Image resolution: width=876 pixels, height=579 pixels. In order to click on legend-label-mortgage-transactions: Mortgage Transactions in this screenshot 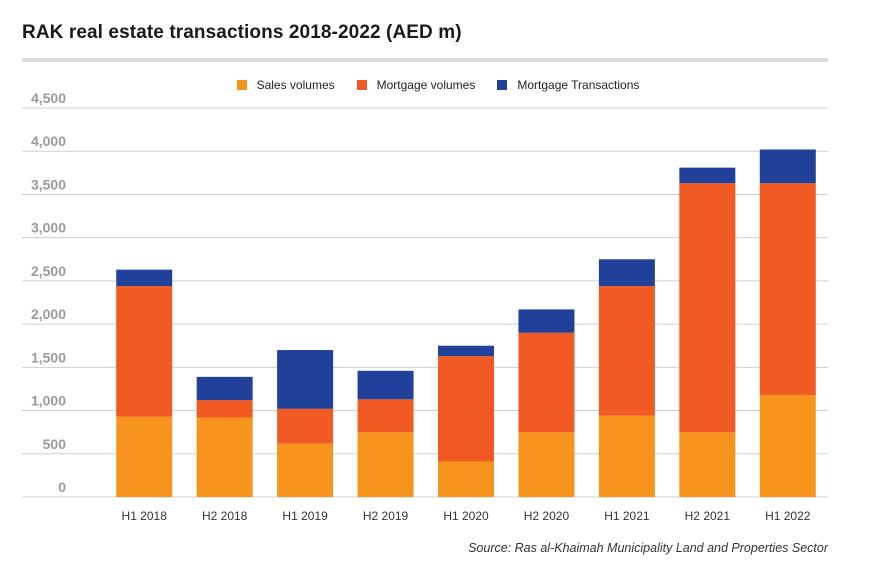, I will do `click(578, 85)`.